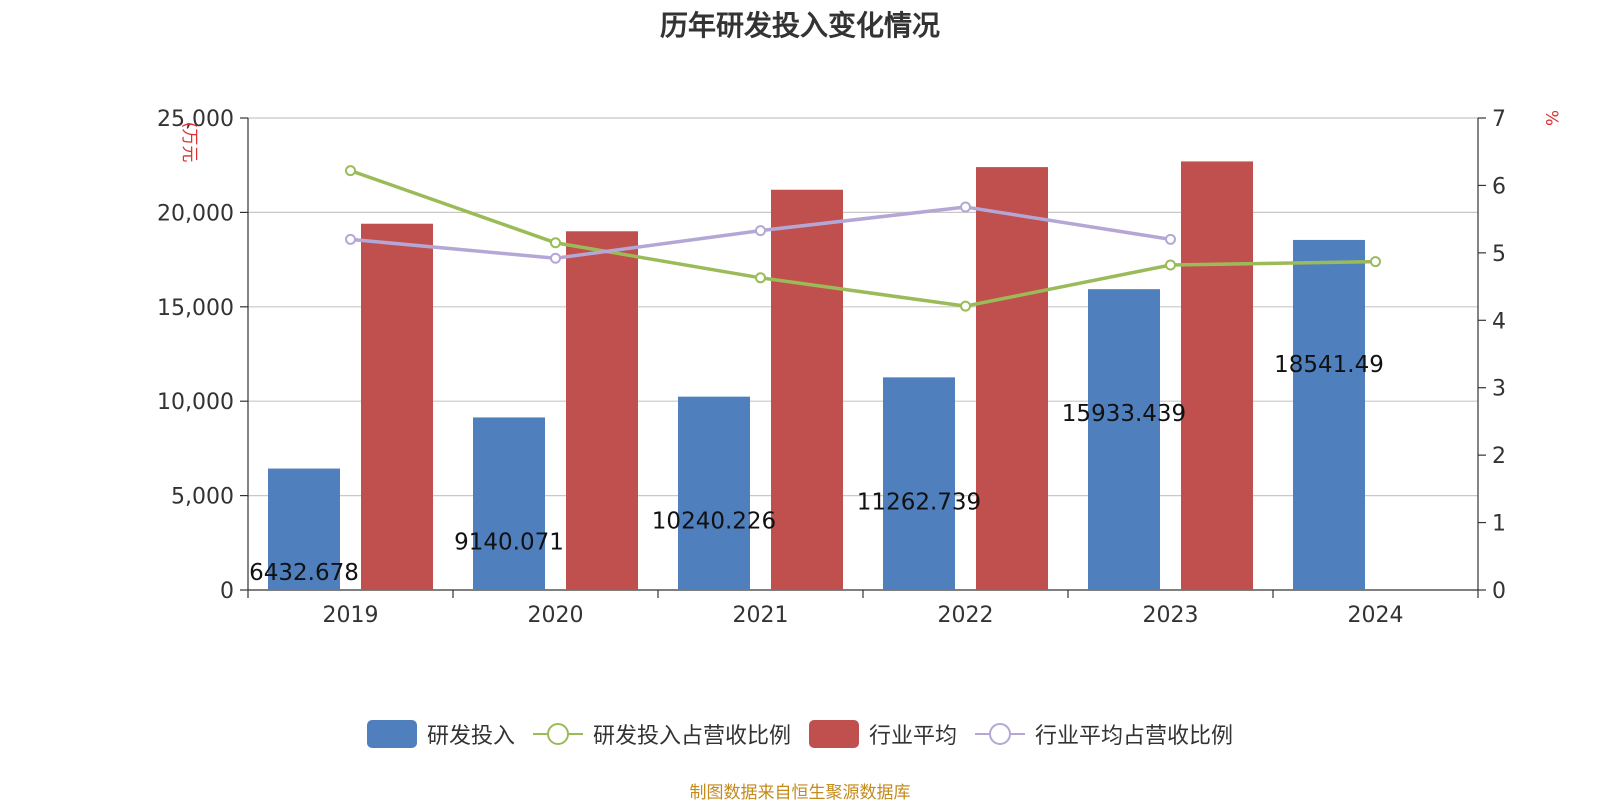 This screenshot has width=1600, height=803. What do you see at coordinates (195, 308) in the screenshot?
I see `y-left-tick-label: 15,000` at bounding box center [195, 308].